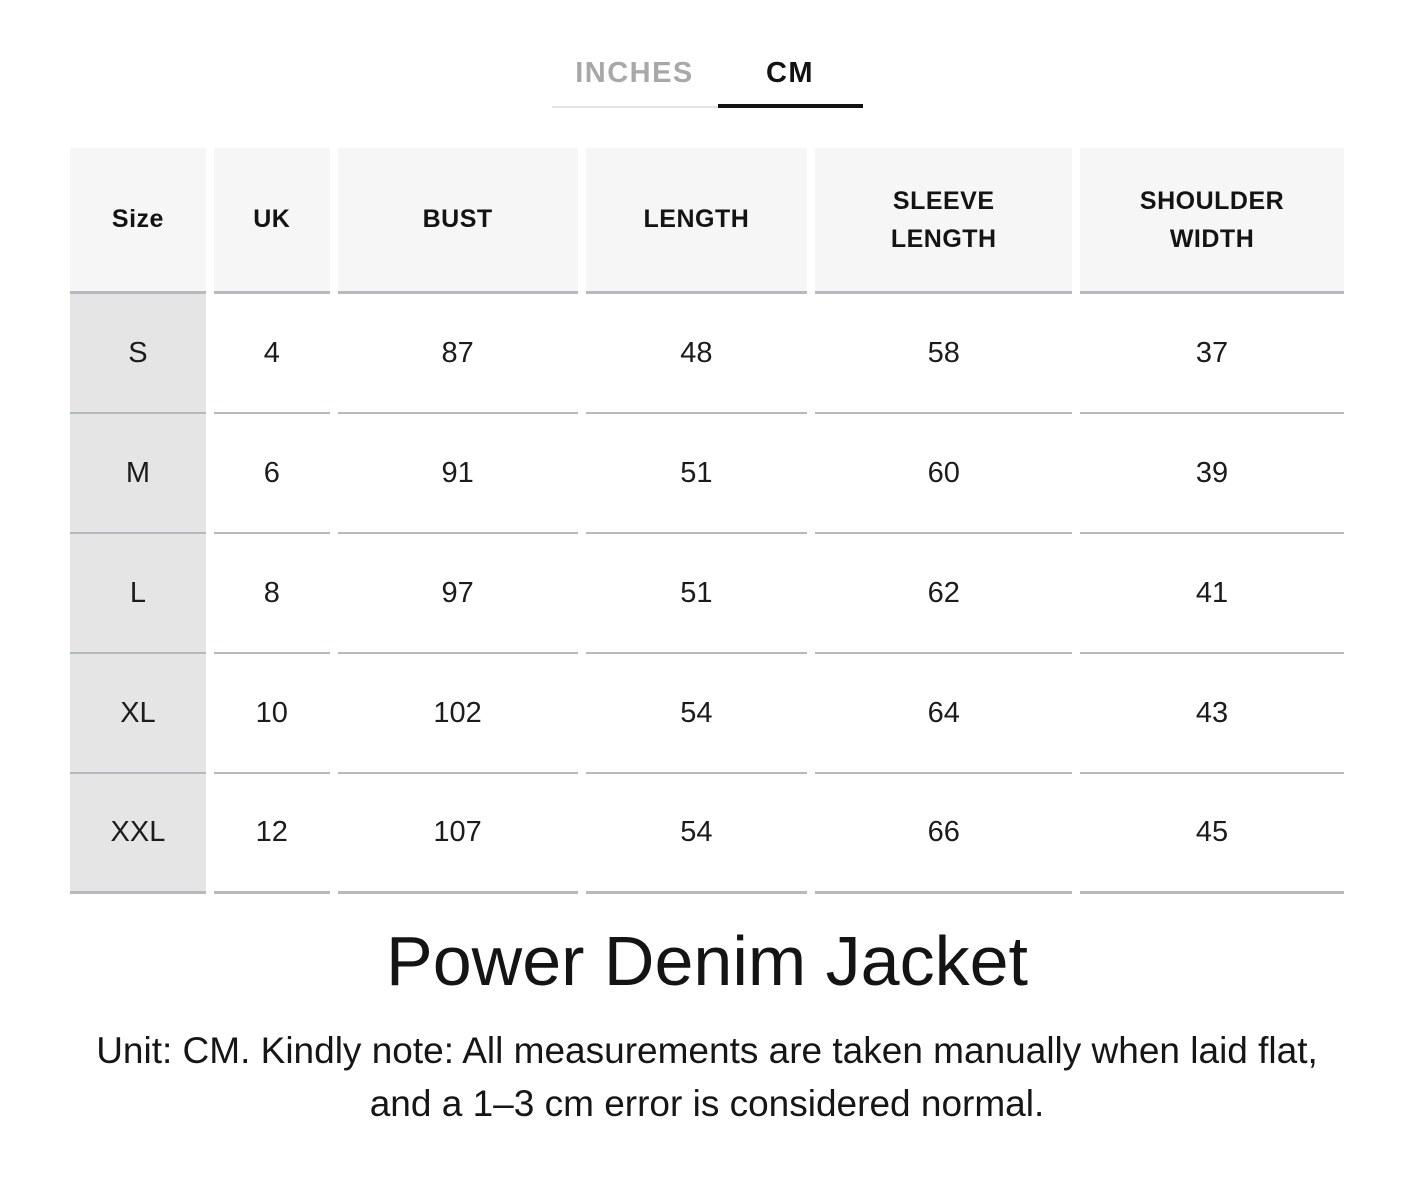 Image resolution: width=1414 pixels, height=1187 pixels. I want to click on size-label-cell: XL, so click(138, 714).